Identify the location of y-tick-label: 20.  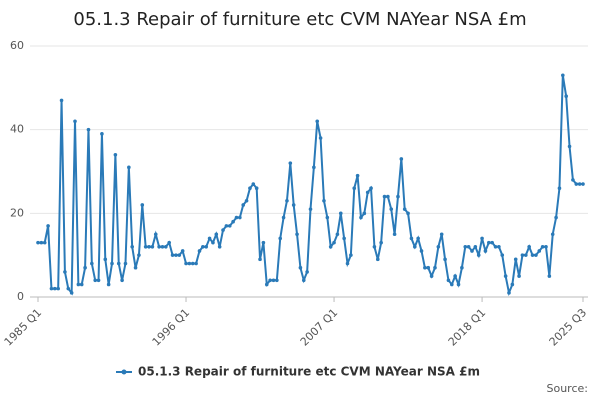
(17, 212).